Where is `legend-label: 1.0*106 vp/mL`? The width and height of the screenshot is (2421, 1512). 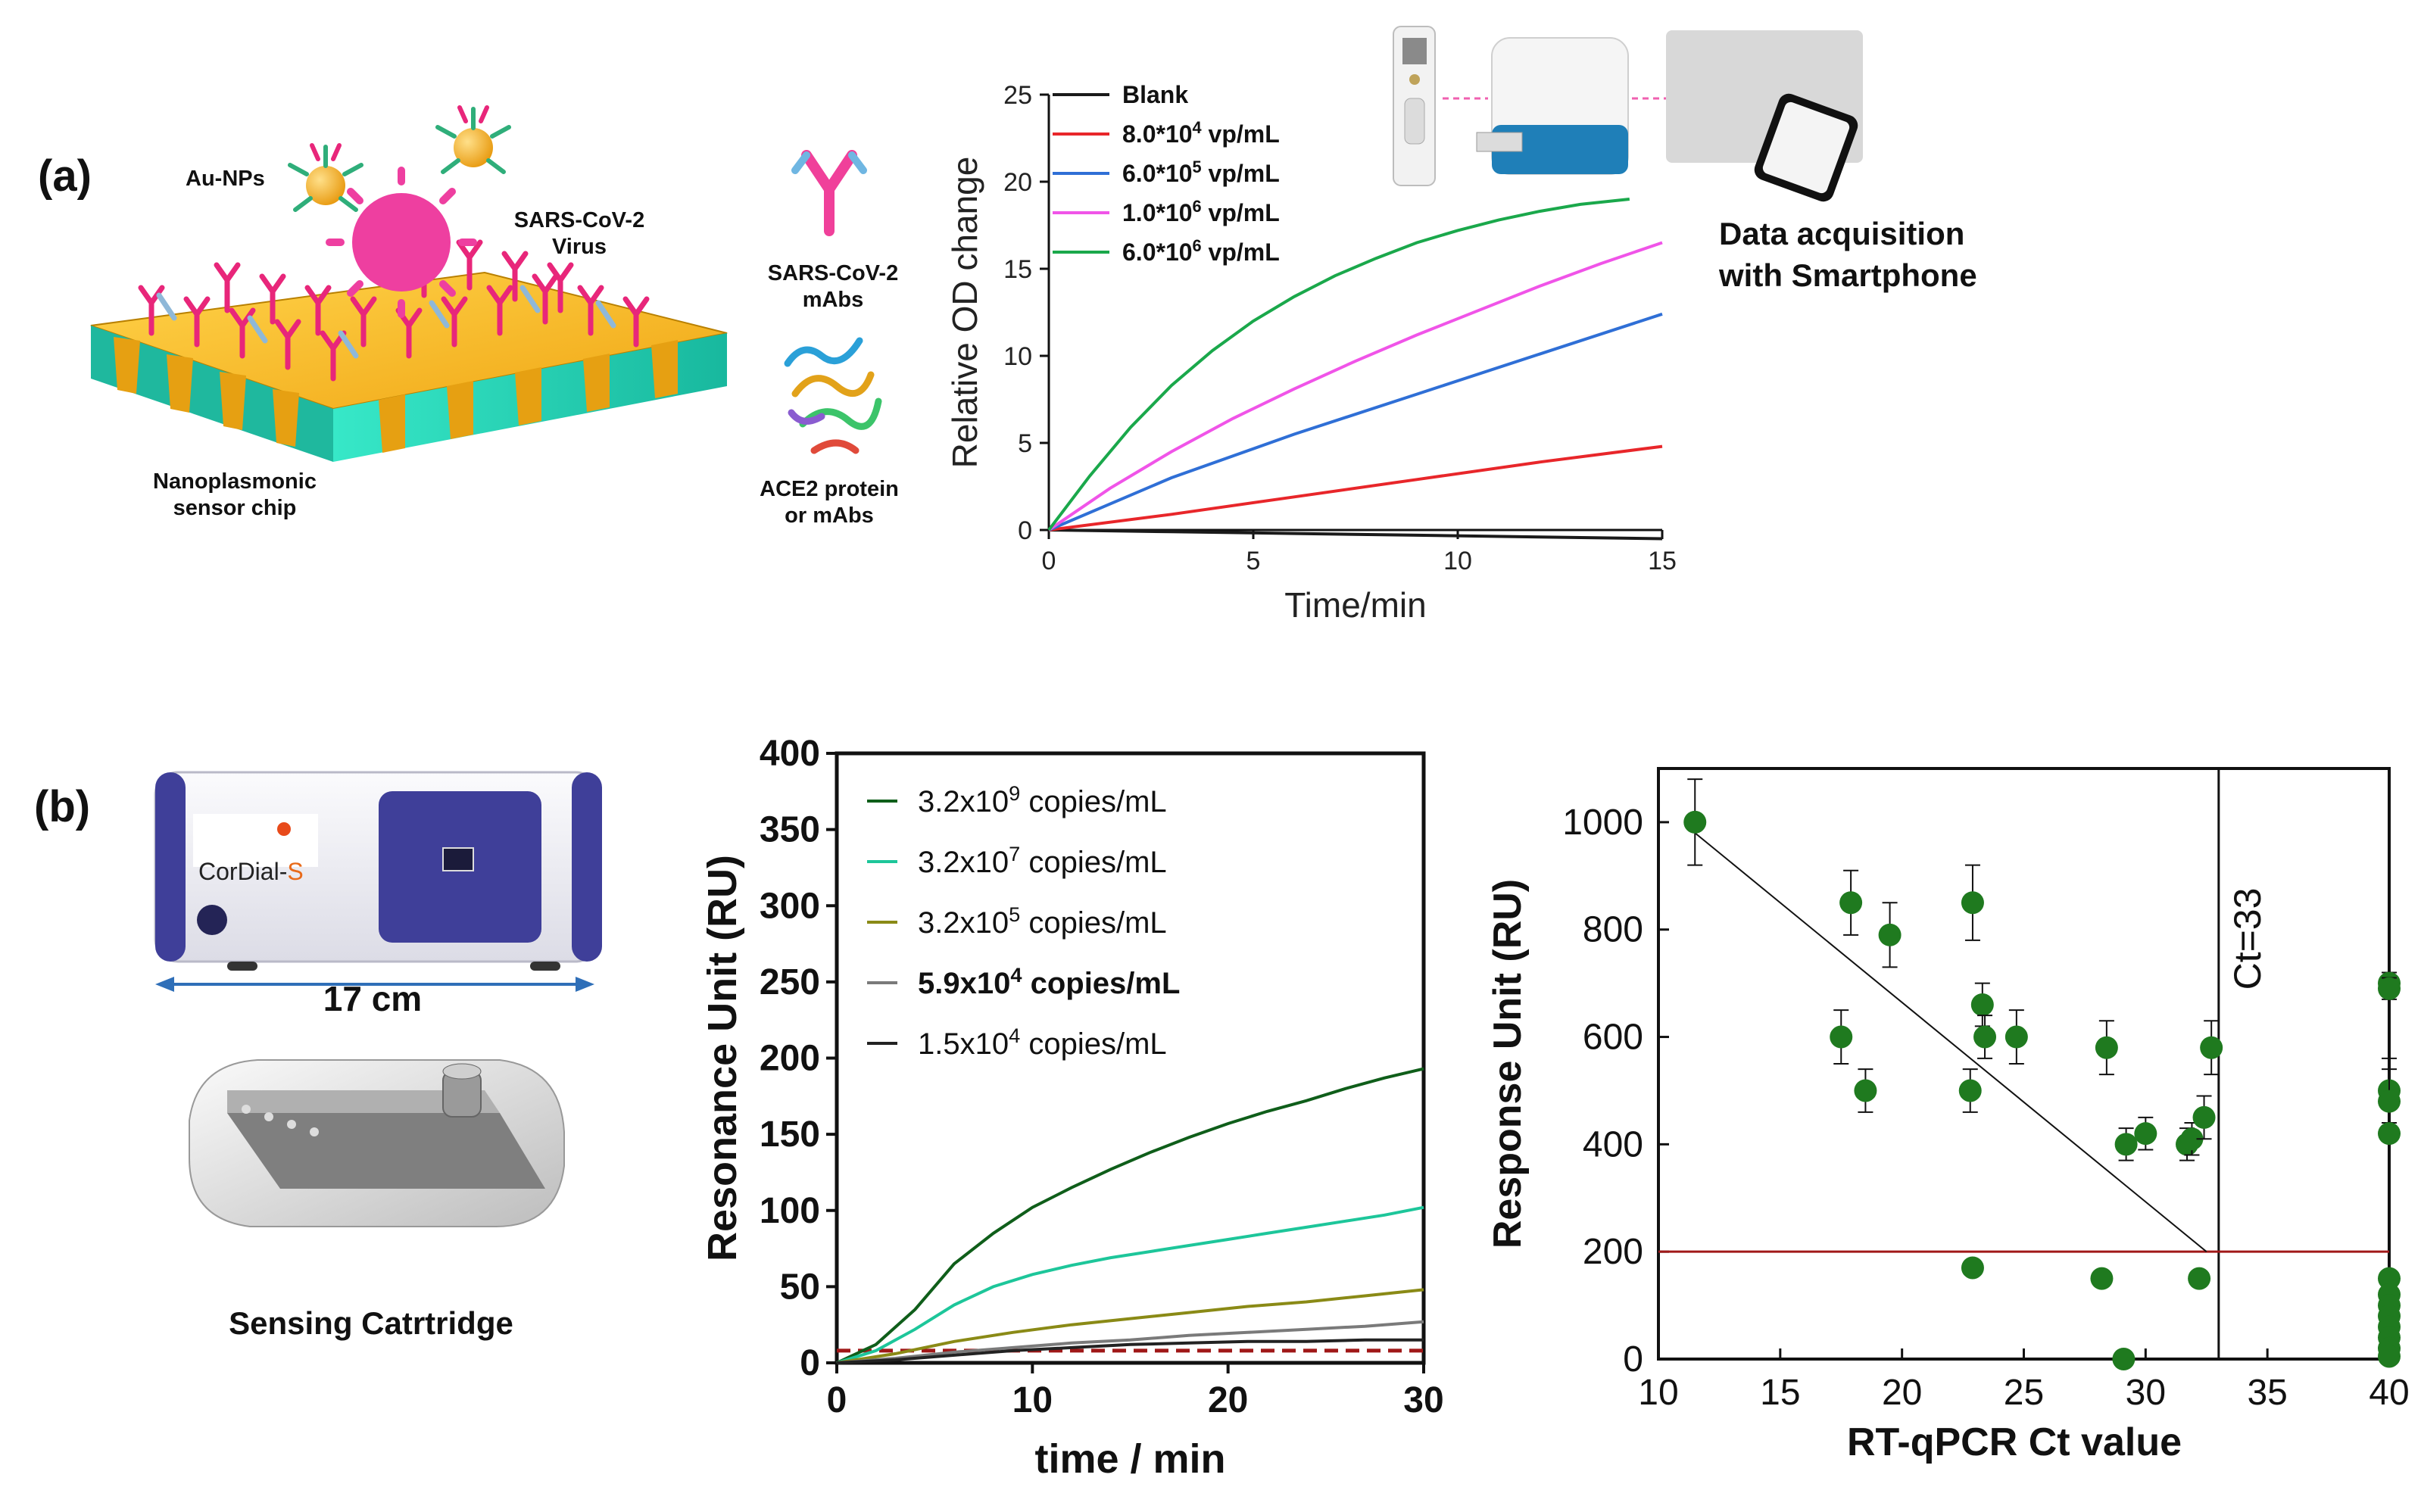 legend-label: 1.0*106 vp/mL is located at coordinates (1201, 212).